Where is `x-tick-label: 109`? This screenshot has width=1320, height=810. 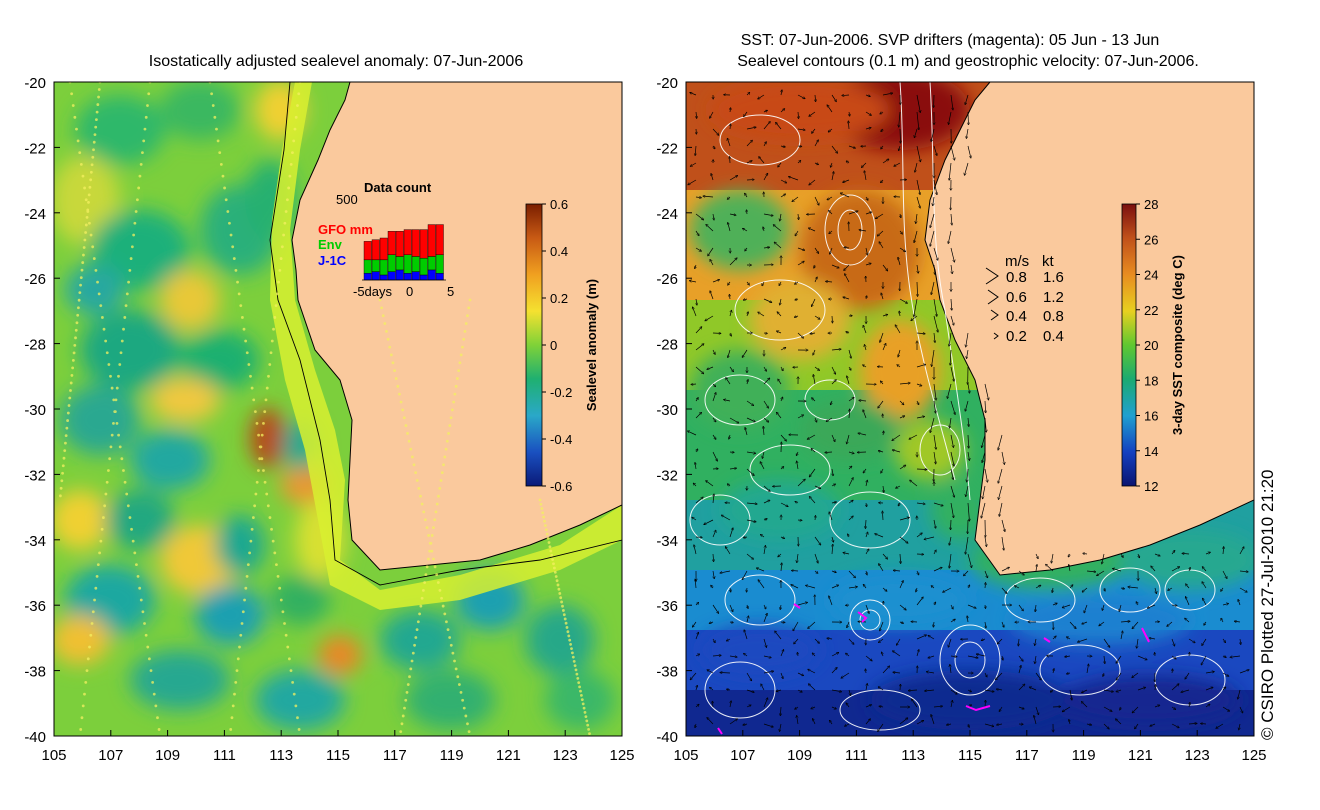 x-tick-label: 109 is located at coordinates (799, 755).